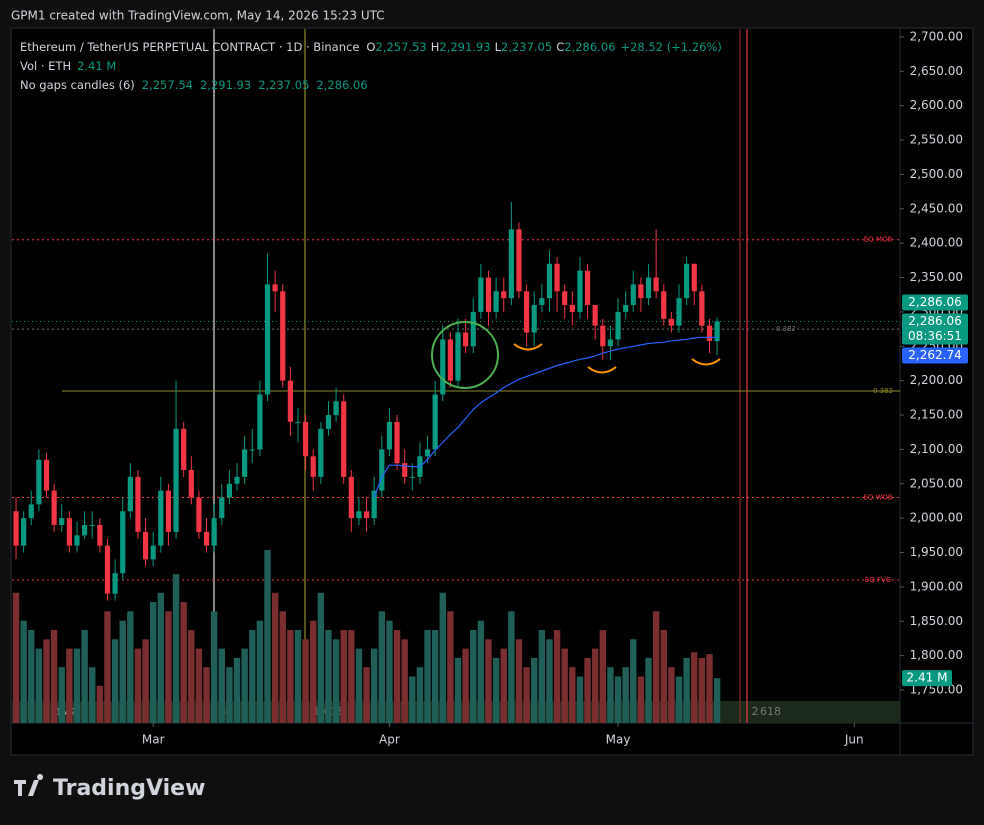 The image size is (984, 825). I want to click on y-tick-label: 2,050.00, so click(936, 483).